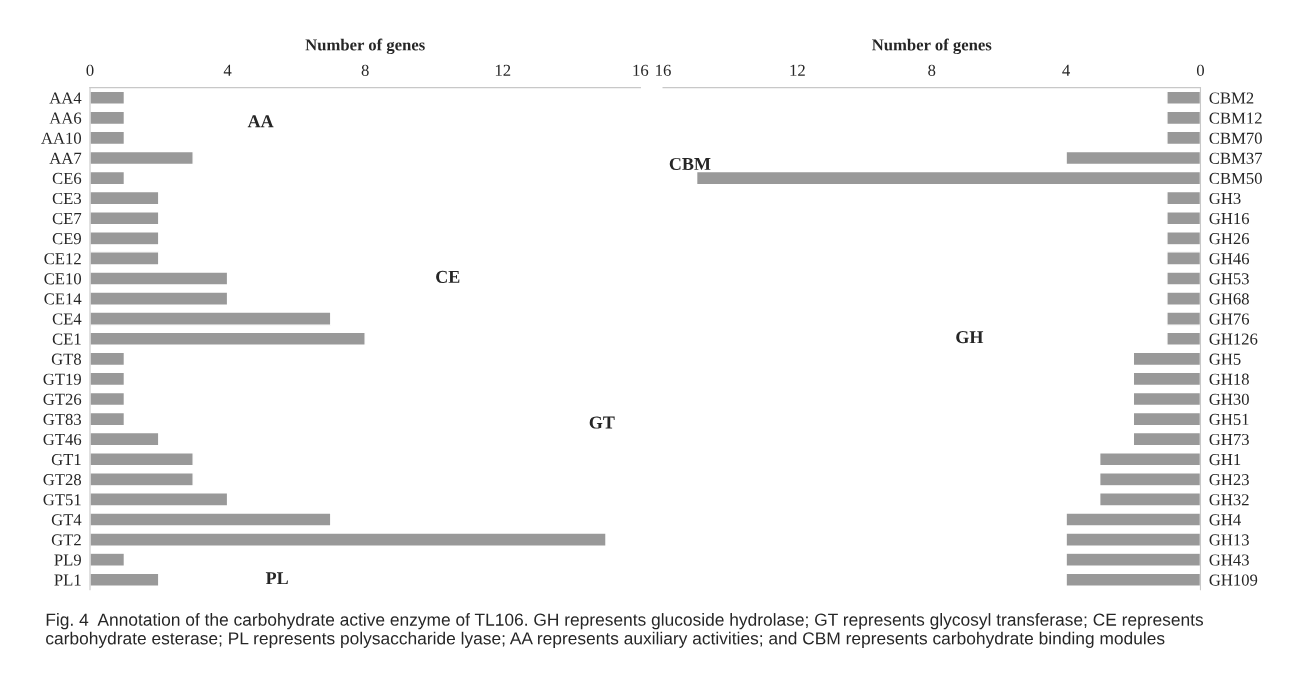 This screenshot has width=1295, height=685. Describe the element at coordinates (227, 70) in the screenshot. I see `x-tick-label: 4` at that location.